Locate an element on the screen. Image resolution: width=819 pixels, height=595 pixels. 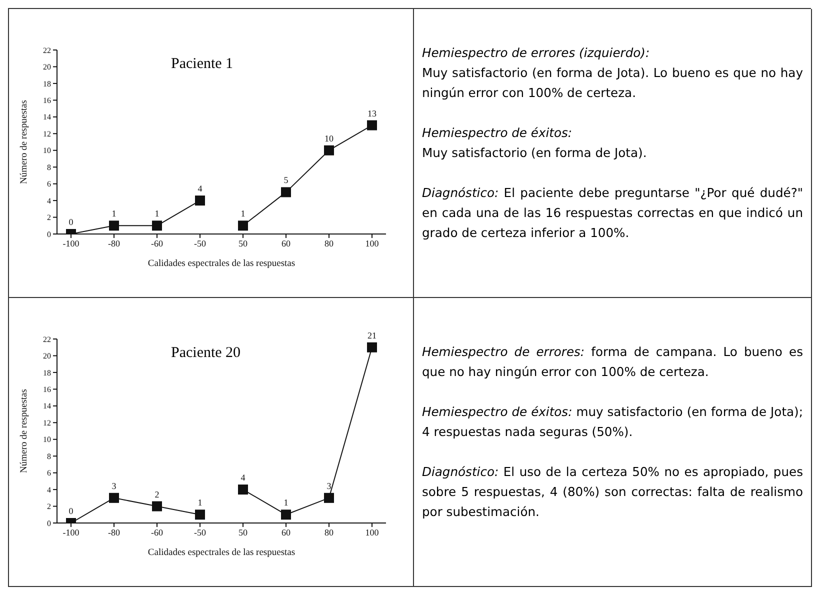
text: Hemiespectro de errores (izquierdo): Muy satisfactorio (en forma de Jota). Lo bueno es que no hay ningún error con 100% de certeza. is located at coordinates (612, 73).